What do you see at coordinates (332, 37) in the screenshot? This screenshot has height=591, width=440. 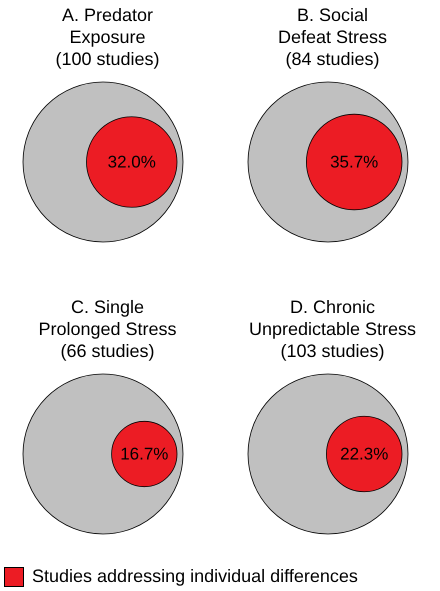 I see `category-label: B. Social Defeat Stress (84 studies)` at bounding box center [332, 37].